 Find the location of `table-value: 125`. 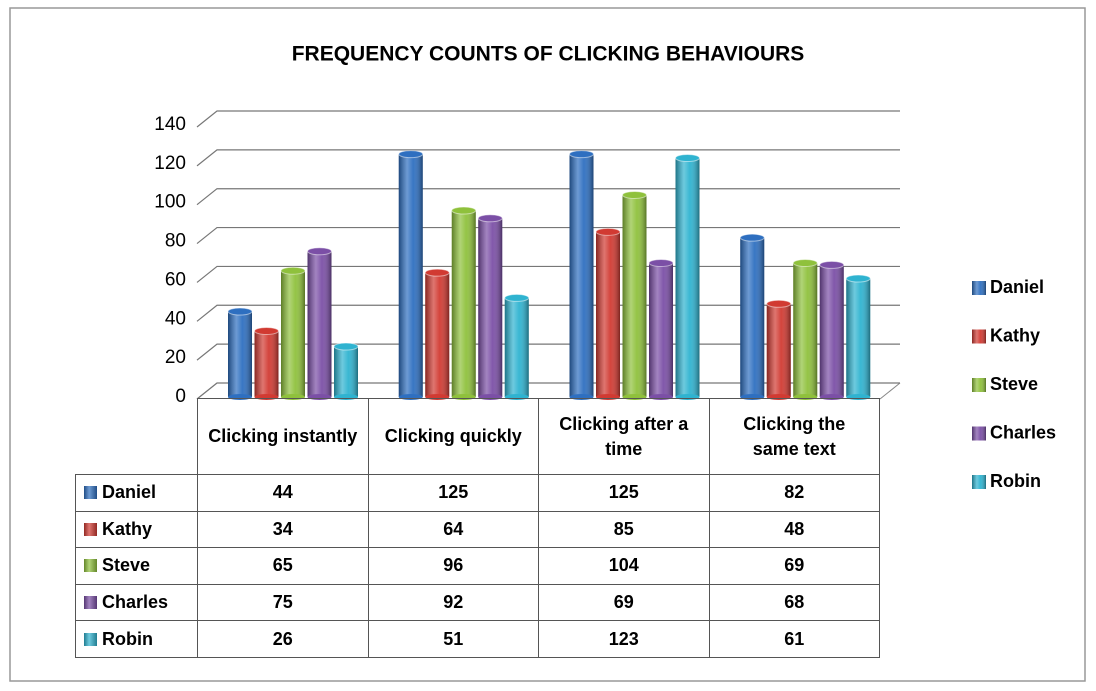

table-value: 125 is located at coordinates (624, 493).